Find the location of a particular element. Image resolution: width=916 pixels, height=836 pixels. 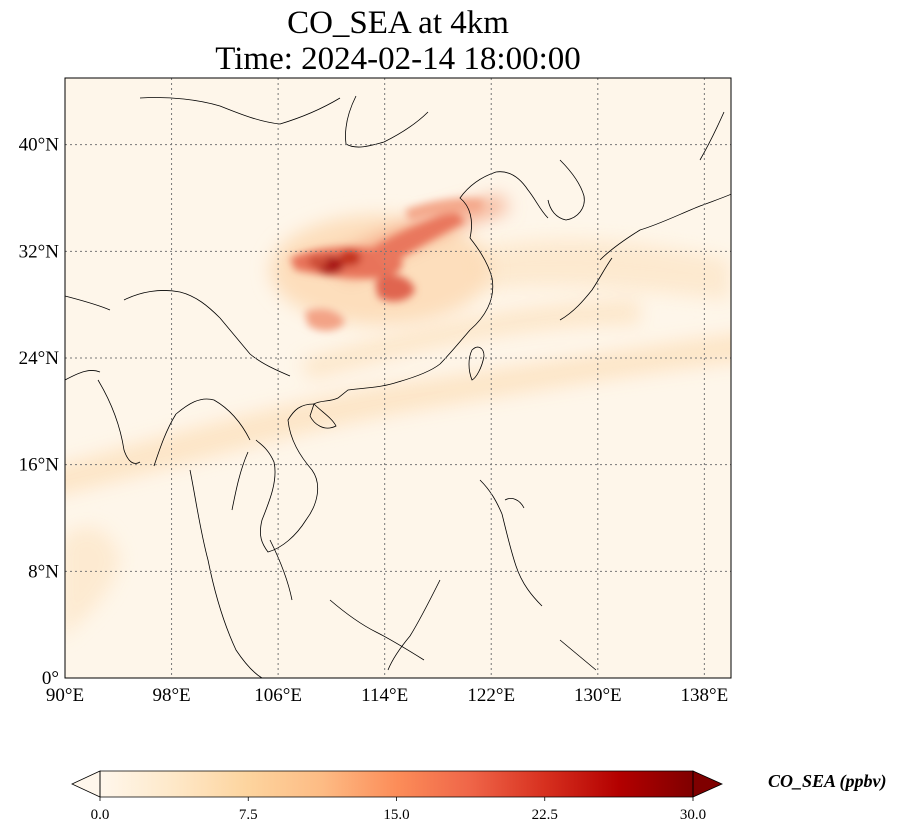

colorbar-ticks: 0.0 7.5 15.0 22.5 30.0 is located at coordinates (398, 810).